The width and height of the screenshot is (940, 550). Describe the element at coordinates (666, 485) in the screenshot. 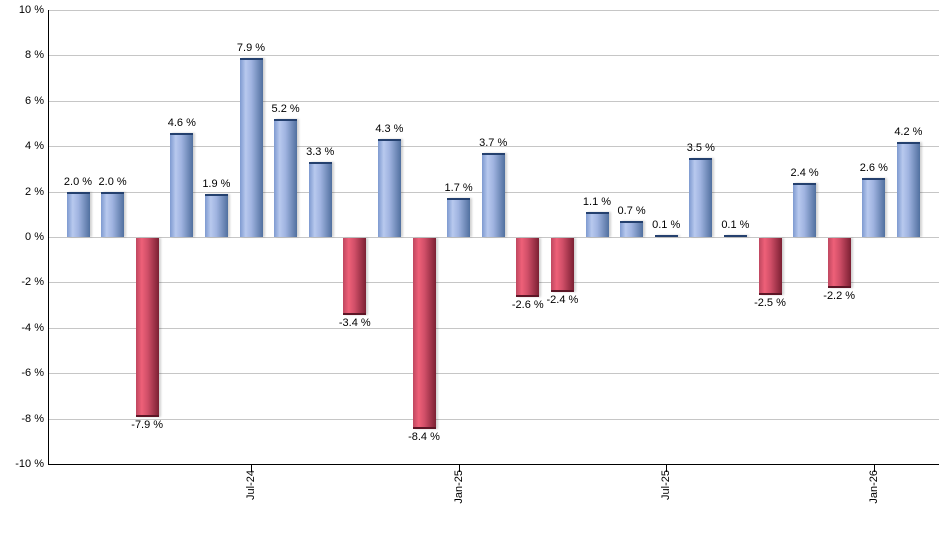

I see `x-axis-label: Jul-25` at that location.